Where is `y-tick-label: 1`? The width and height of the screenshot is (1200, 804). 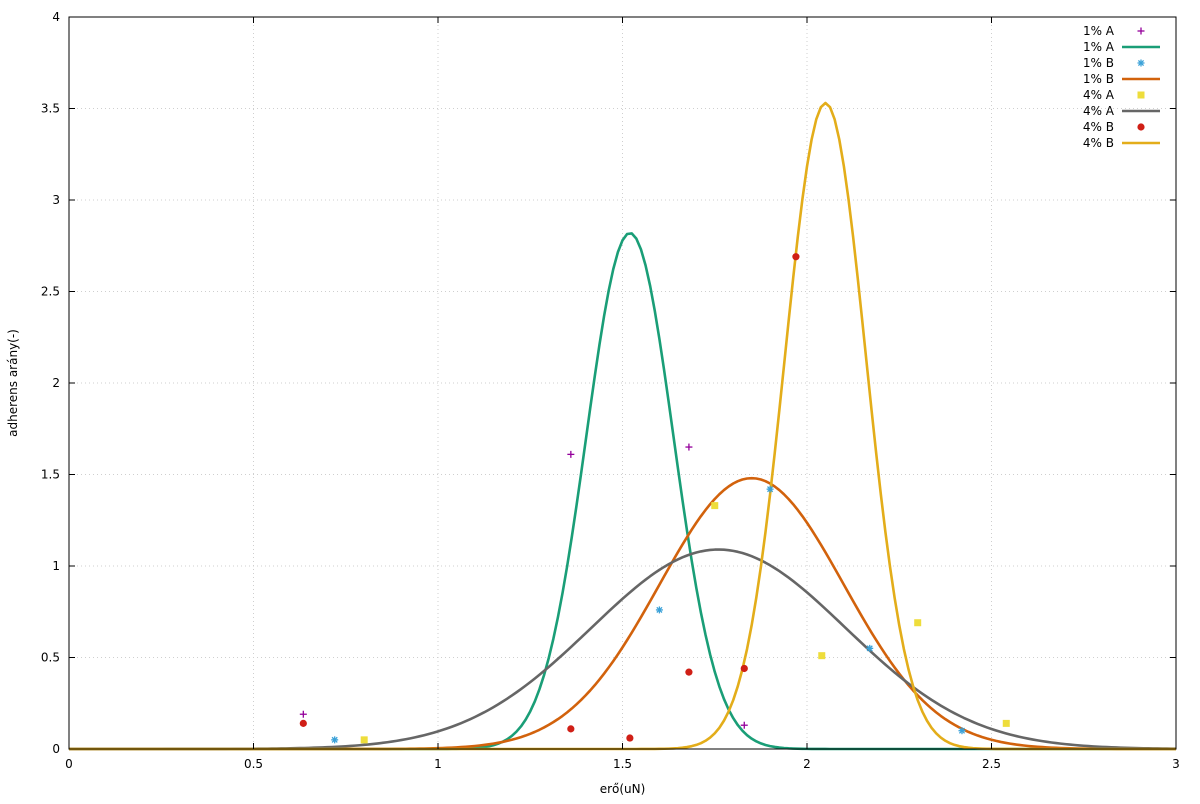 y-tick-label: 1 is located at coordinates (56, 566).